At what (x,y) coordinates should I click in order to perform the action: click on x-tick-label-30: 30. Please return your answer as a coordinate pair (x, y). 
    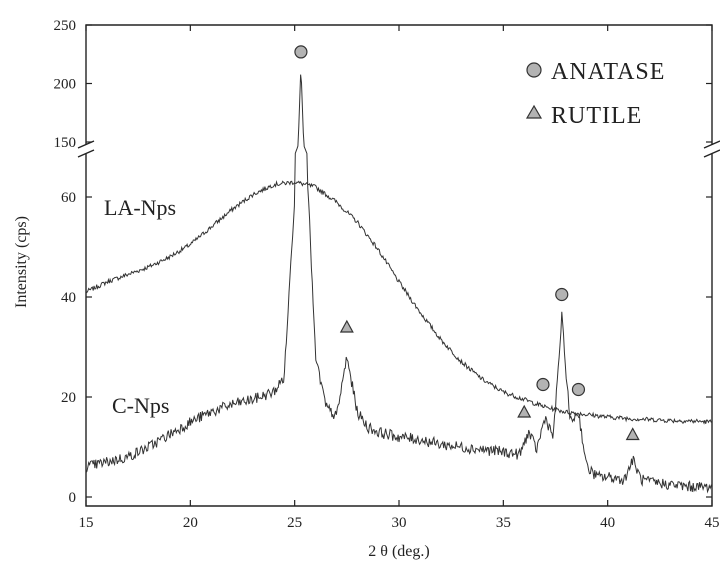
    Looking at the image, I should click on (399, 523).